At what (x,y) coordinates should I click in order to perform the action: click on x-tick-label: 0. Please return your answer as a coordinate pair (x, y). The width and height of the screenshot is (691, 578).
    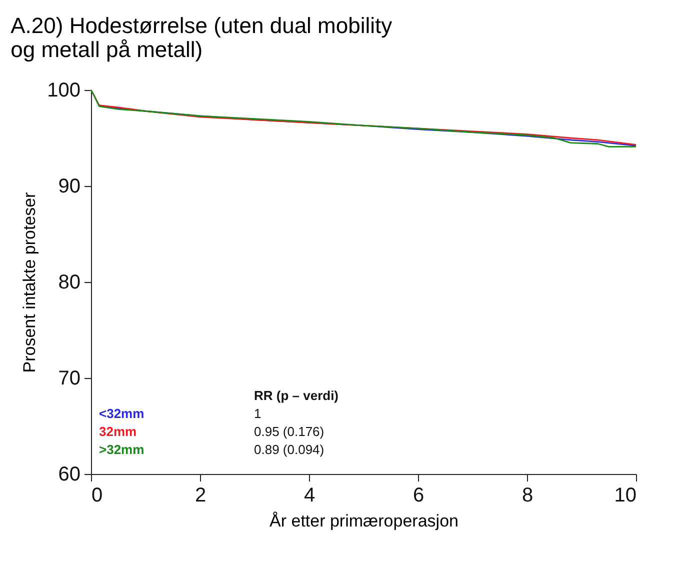
    Looking at the image, I should click on (97, 495).